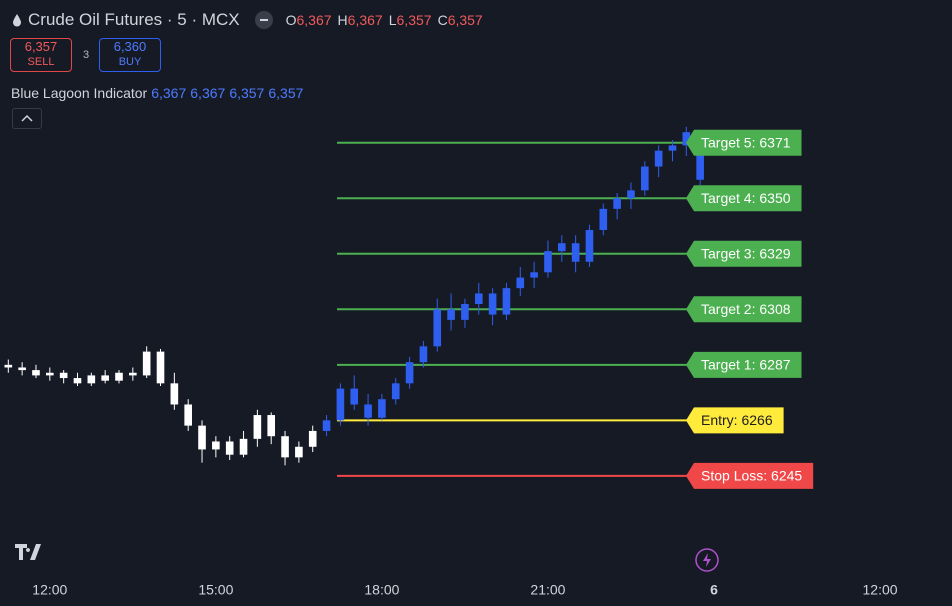 The height and width of the screenshot is (606, 952). Describe the element at coordinates (17, 20) in the screenshot. I see `drop-icon` at that location.